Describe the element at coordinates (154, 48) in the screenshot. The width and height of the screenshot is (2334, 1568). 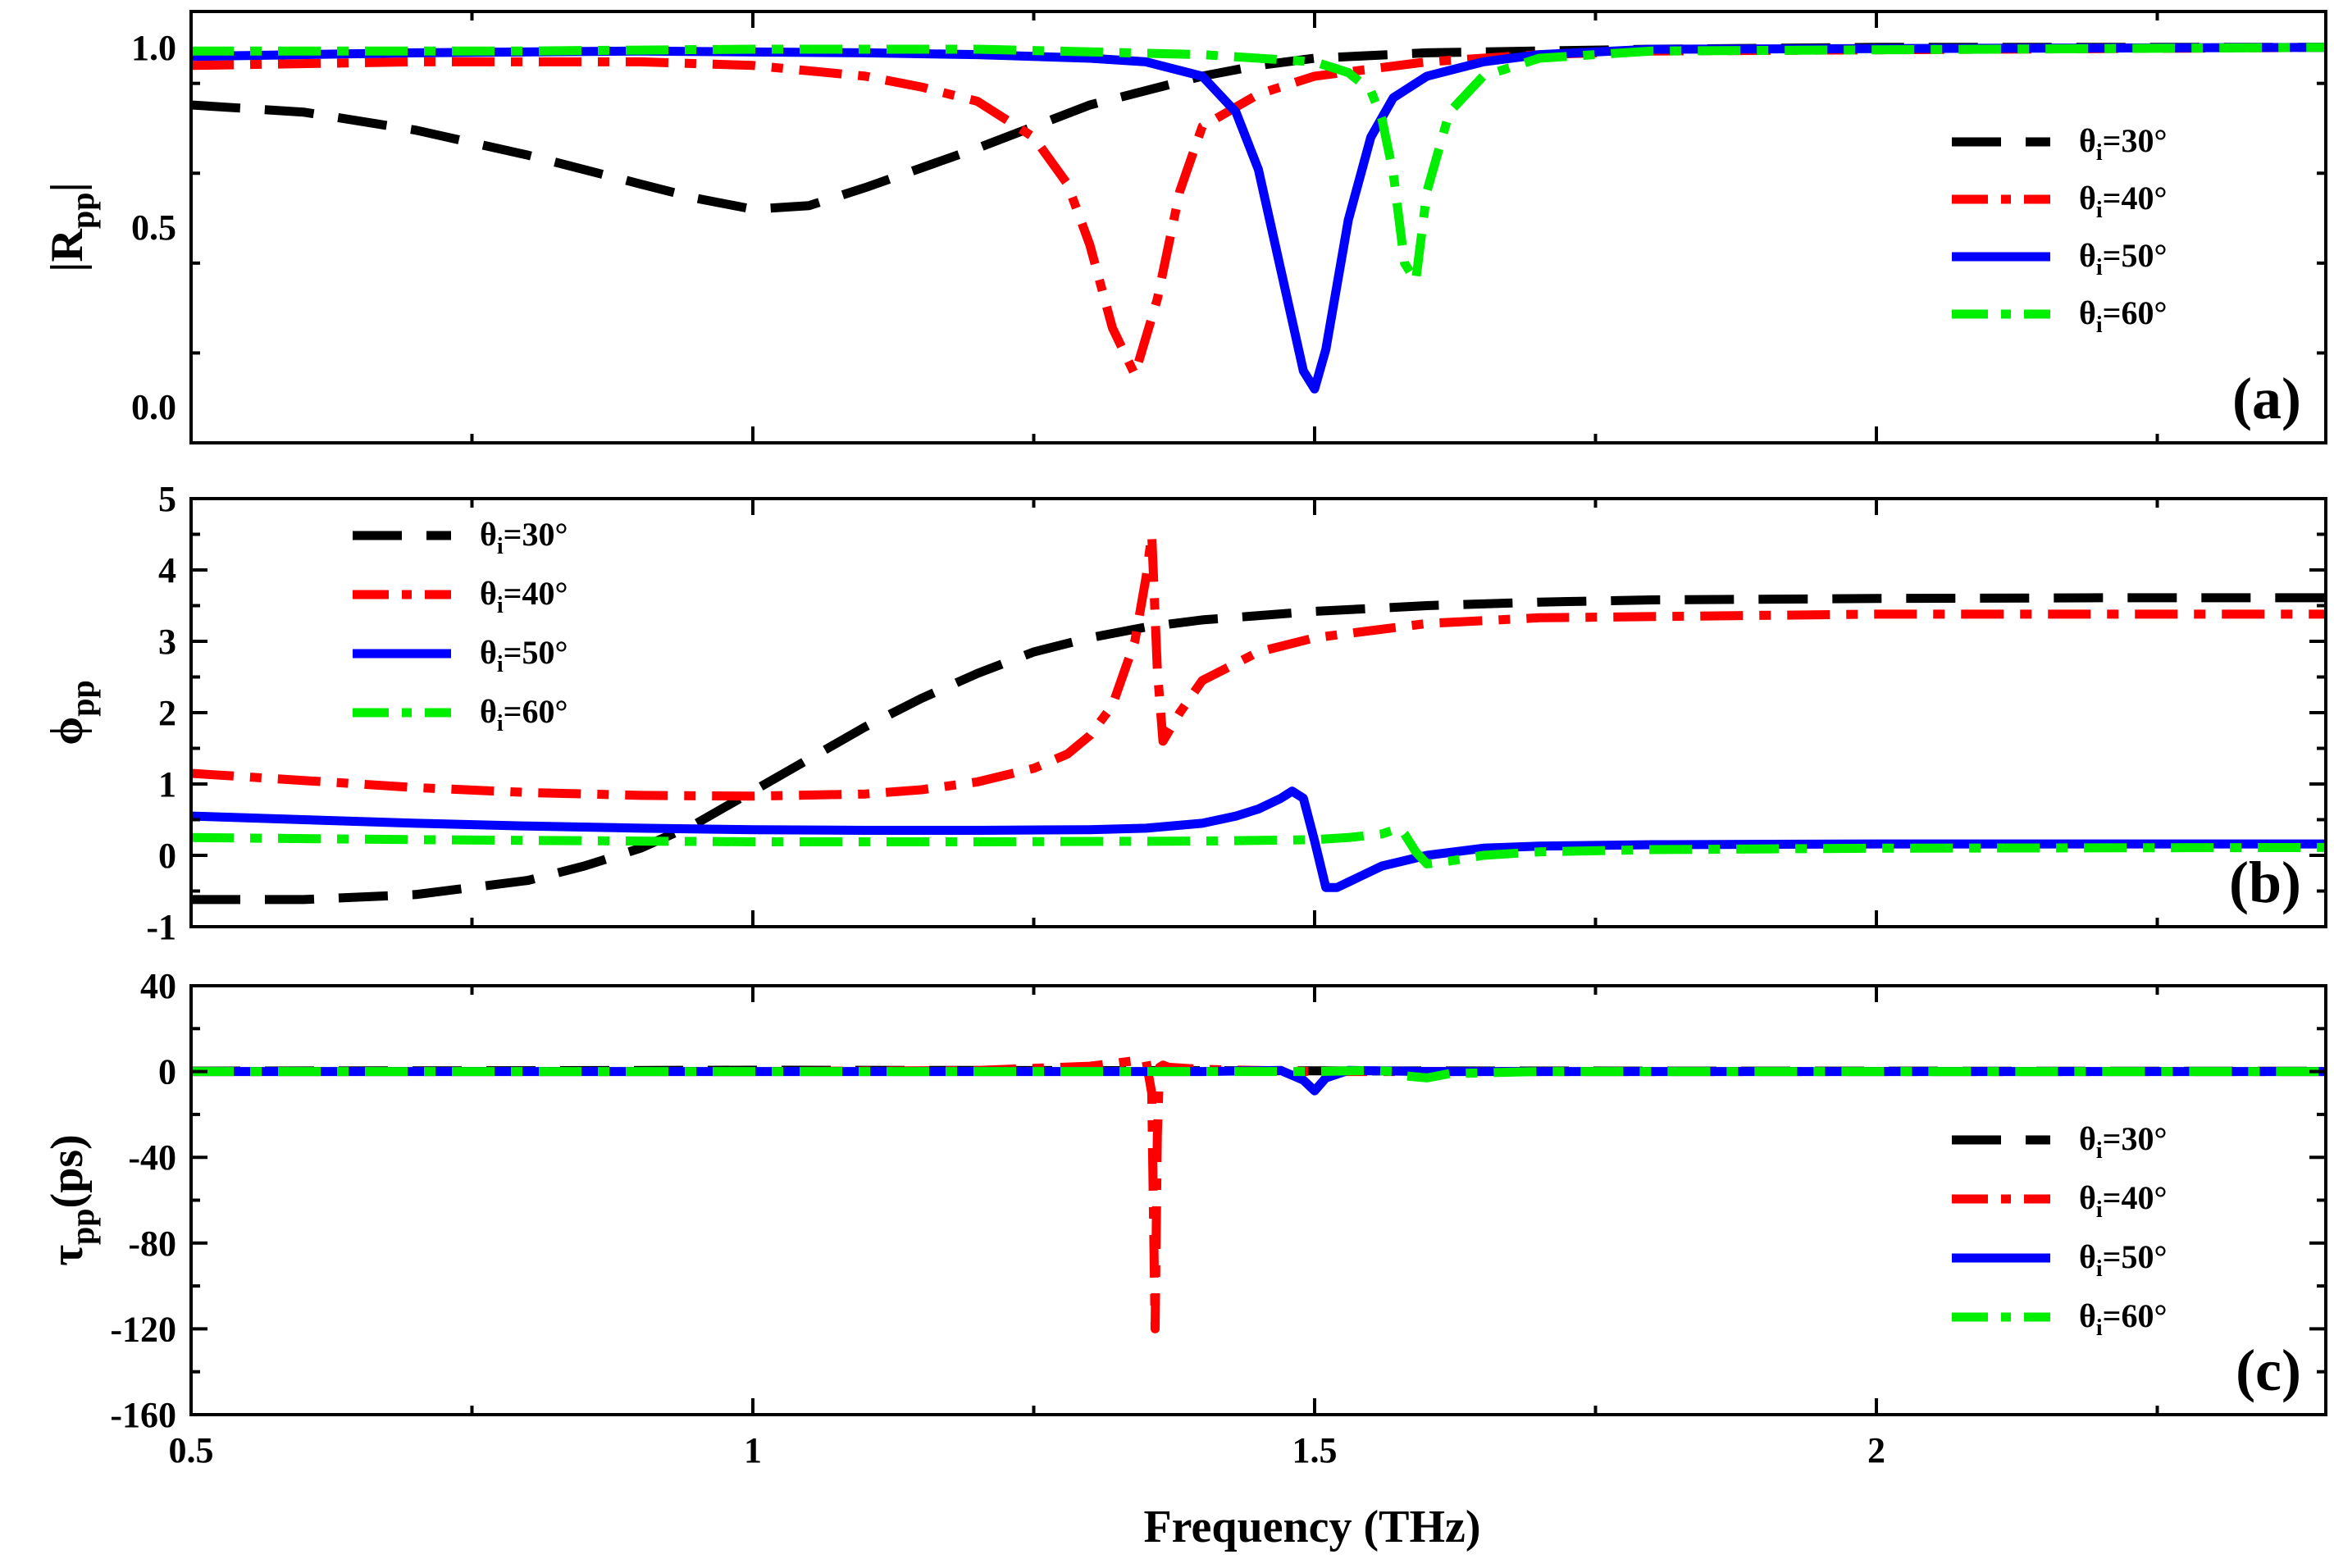
I see `y-tick-label: 1.0` at that location.